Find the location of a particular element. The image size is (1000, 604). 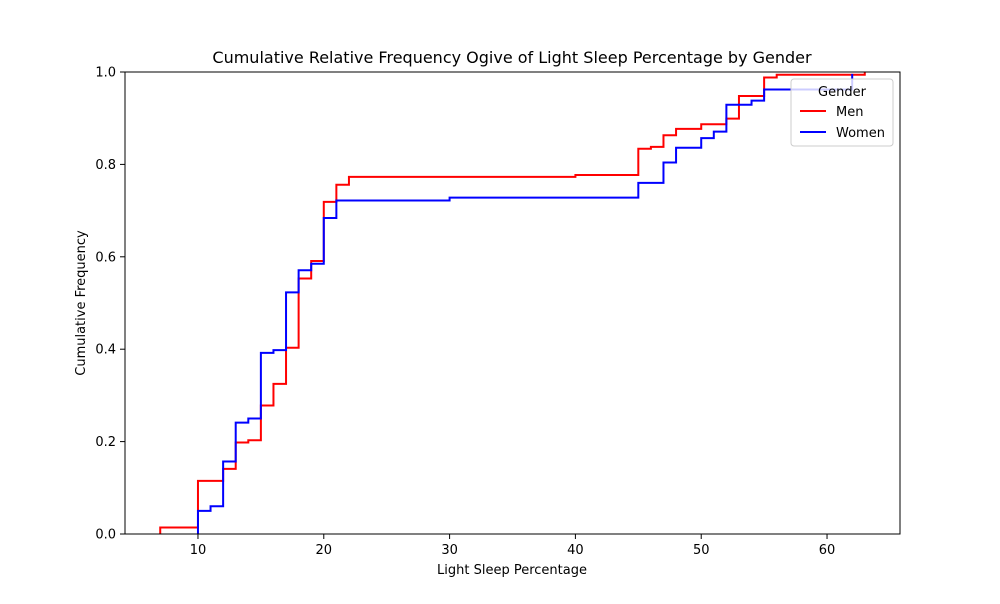

x-tick-label: 10 is located at coordinates (198, 550).